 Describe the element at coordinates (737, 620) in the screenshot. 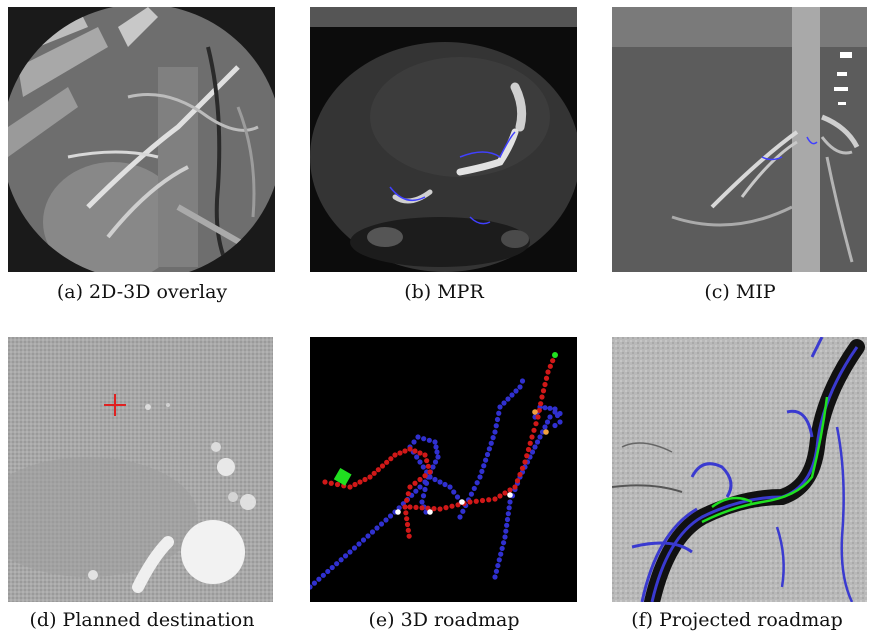

I see `caption-panel-f: (f) Projected roadmap` at that location.